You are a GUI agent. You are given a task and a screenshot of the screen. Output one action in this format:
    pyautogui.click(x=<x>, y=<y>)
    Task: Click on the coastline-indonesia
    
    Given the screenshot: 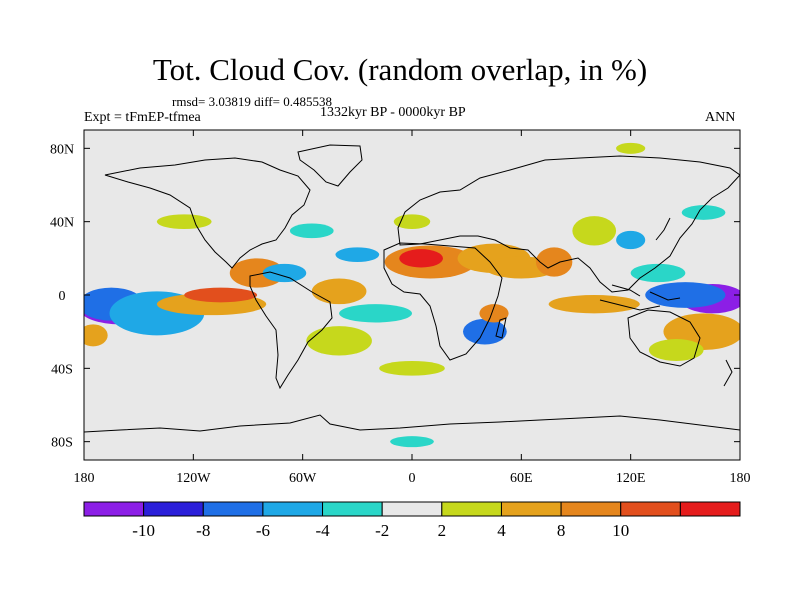 What is the action you would take?
    pyautogui.click(x=640, y=297)
    